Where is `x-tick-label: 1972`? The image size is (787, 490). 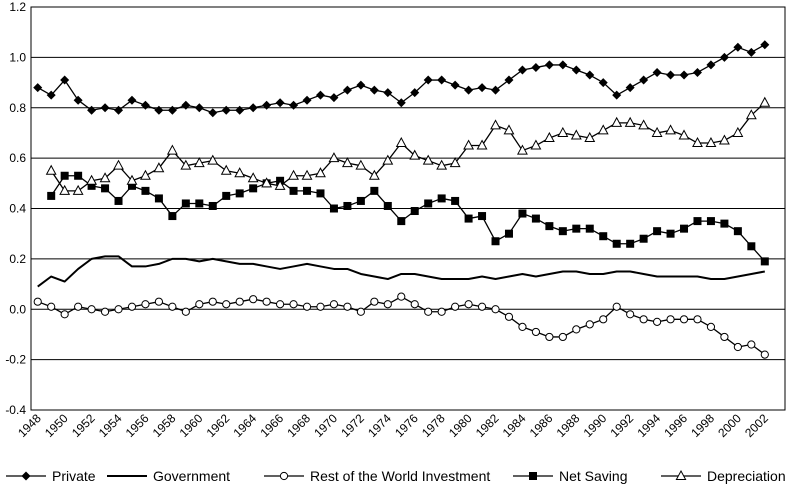 x-tick-label: 1972 is located at coordinates (352, 425).